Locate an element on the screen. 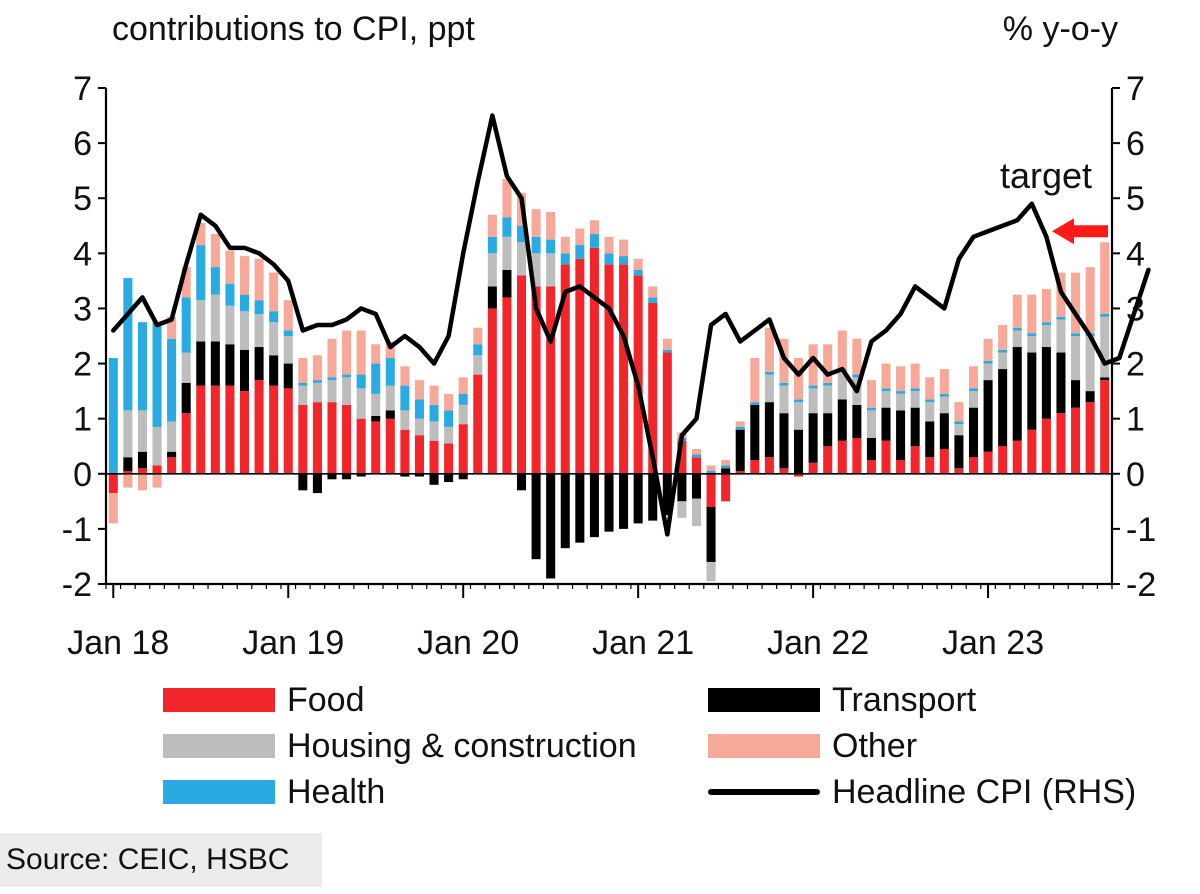 The image size is (1200, 894). ytick-label-right-0: -2 is located at coordinates (1141, 585).